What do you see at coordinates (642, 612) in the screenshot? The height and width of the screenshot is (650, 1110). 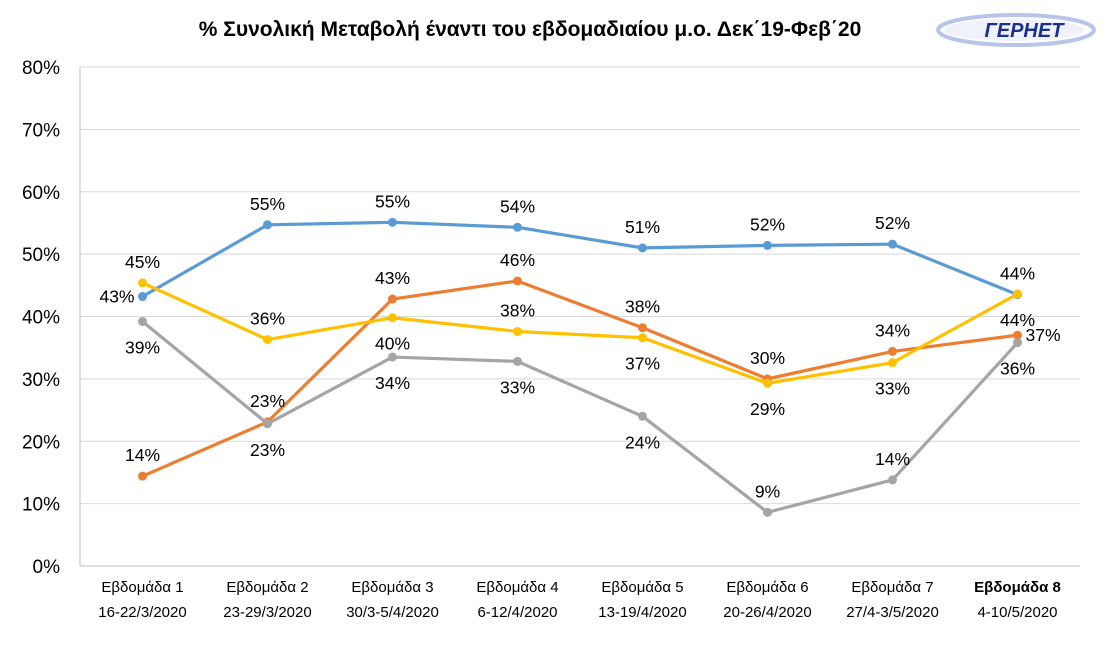 I see `x-tick-dates: 13-19/4/2020` at bounding box center [642, 612].